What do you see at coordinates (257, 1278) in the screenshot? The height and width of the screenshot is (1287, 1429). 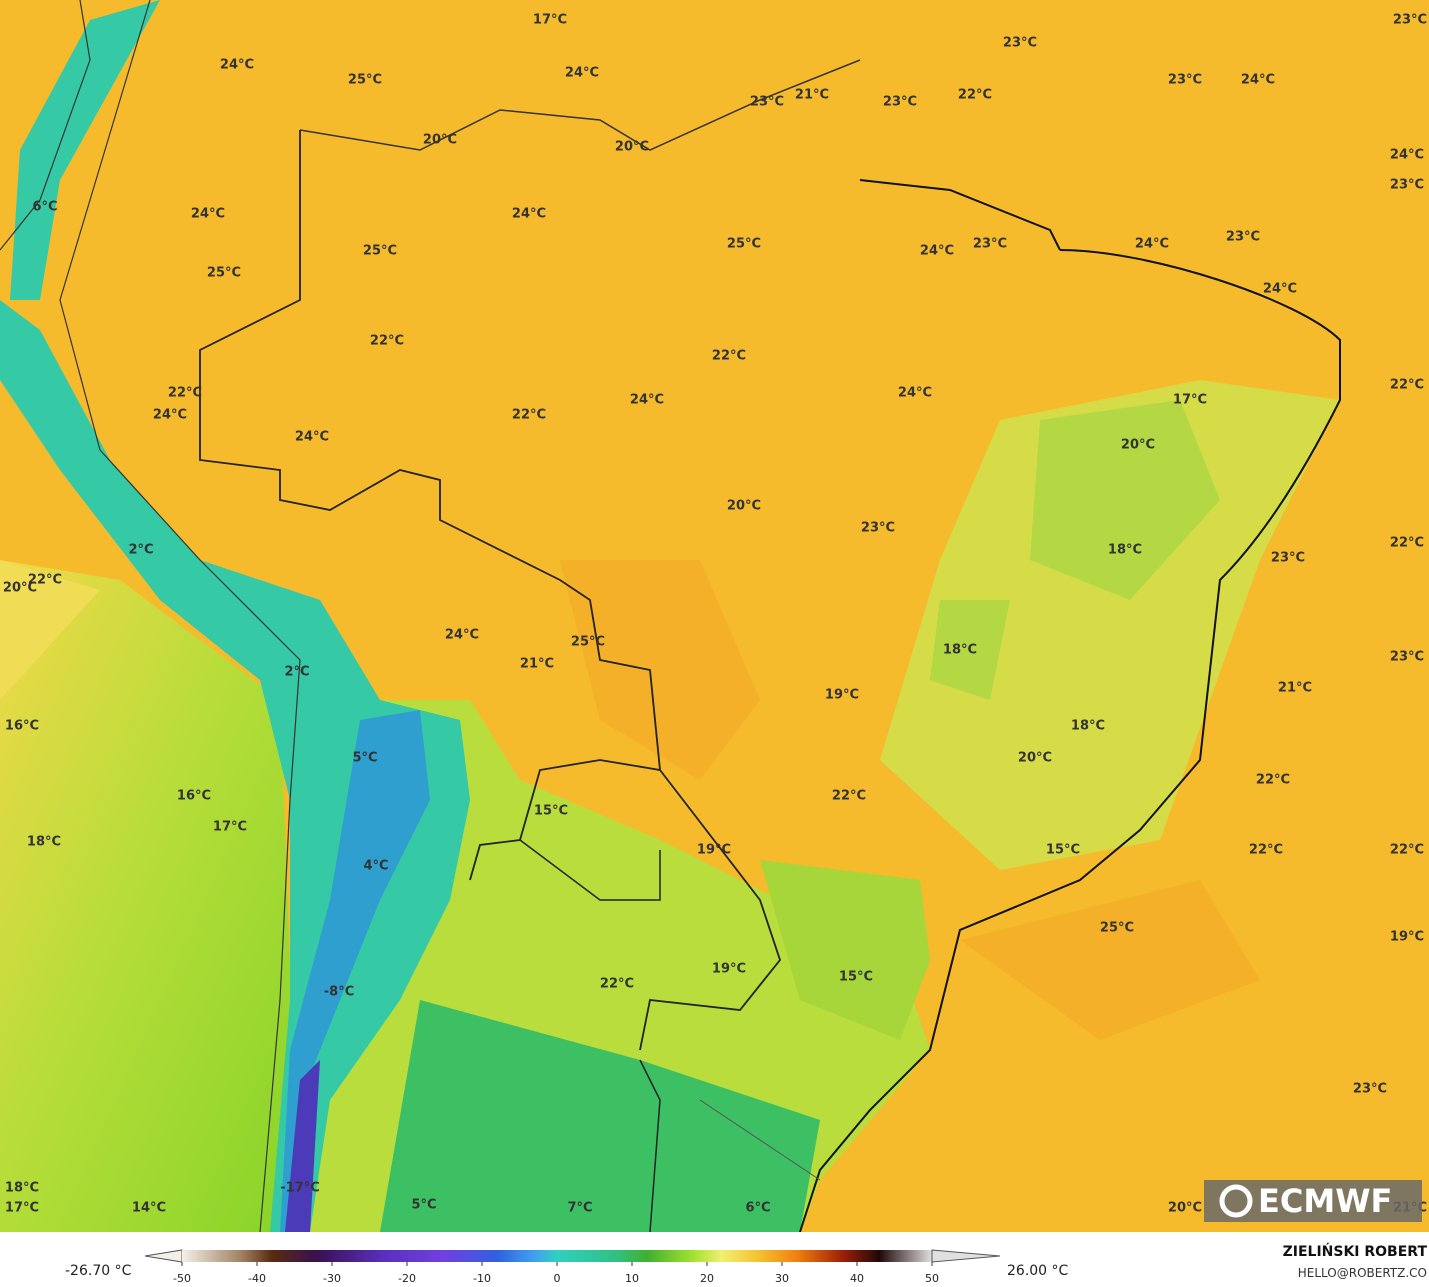 I see `colorbar-tick-label: -40` at bounding box center [257, 1278].